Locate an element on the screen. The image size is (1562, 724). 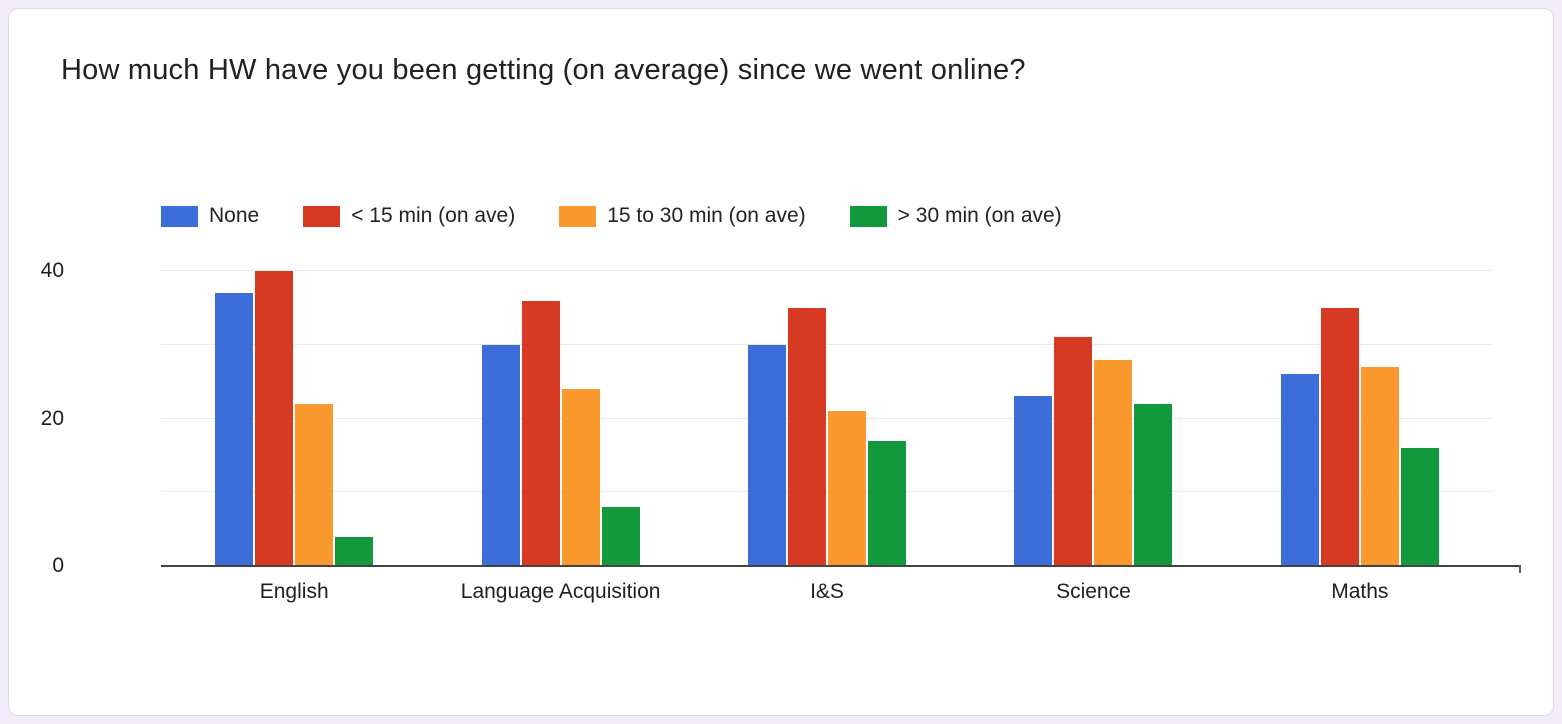
x-axis-category-label: I&S is located at coordinates (827, 591).